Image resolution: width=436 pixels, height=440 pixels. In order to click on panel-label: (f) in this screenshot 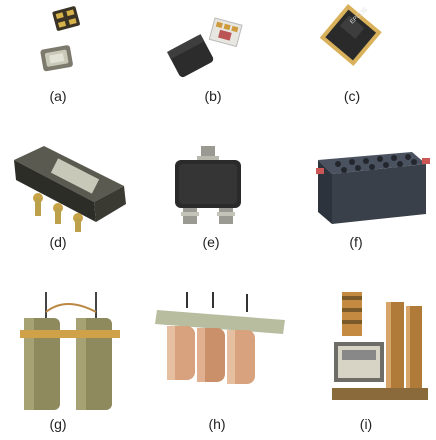, I will do `click(356, 242)`.